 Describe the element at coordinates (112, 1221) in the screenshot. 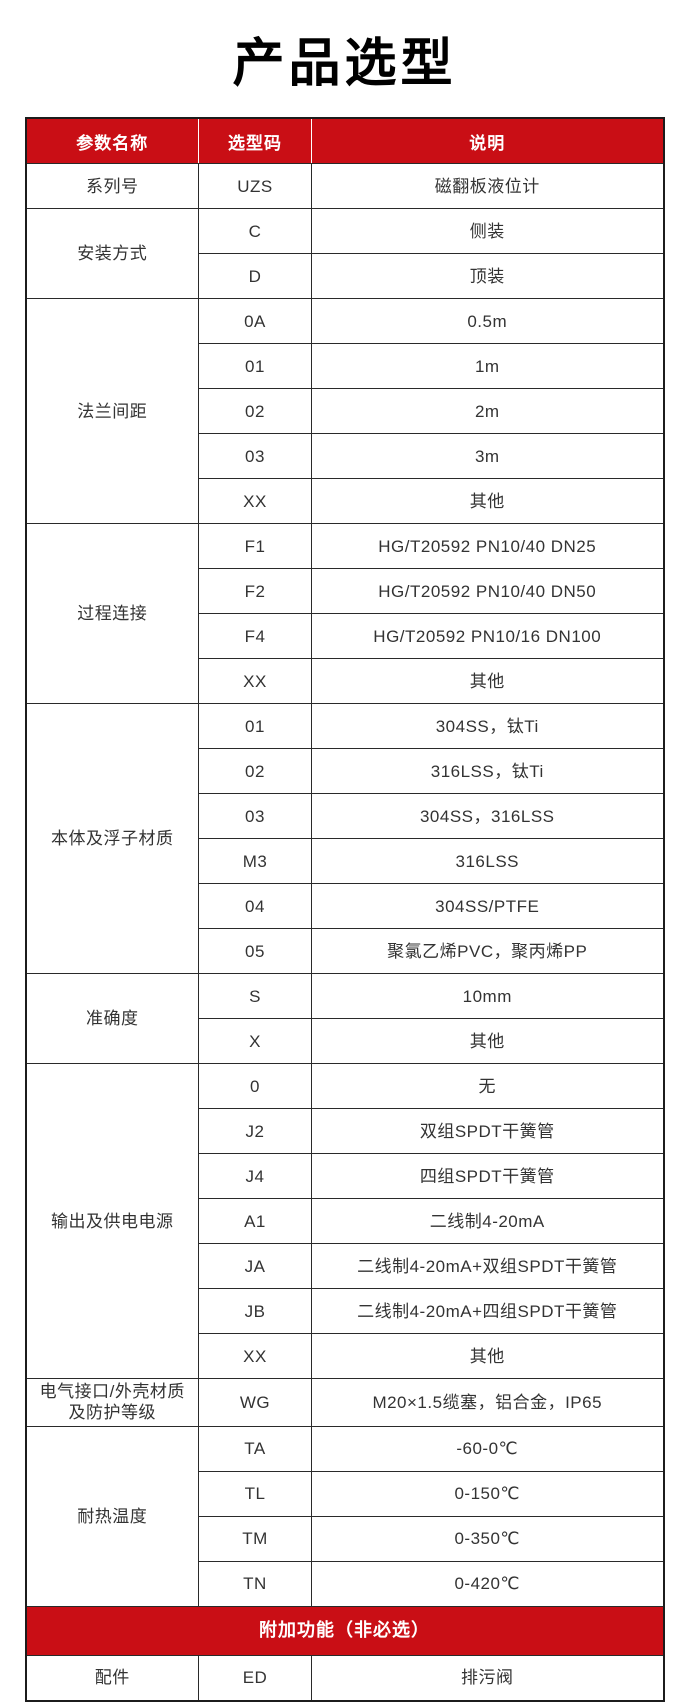

I see `param-name-cell: 输出及供电电源` at that location.